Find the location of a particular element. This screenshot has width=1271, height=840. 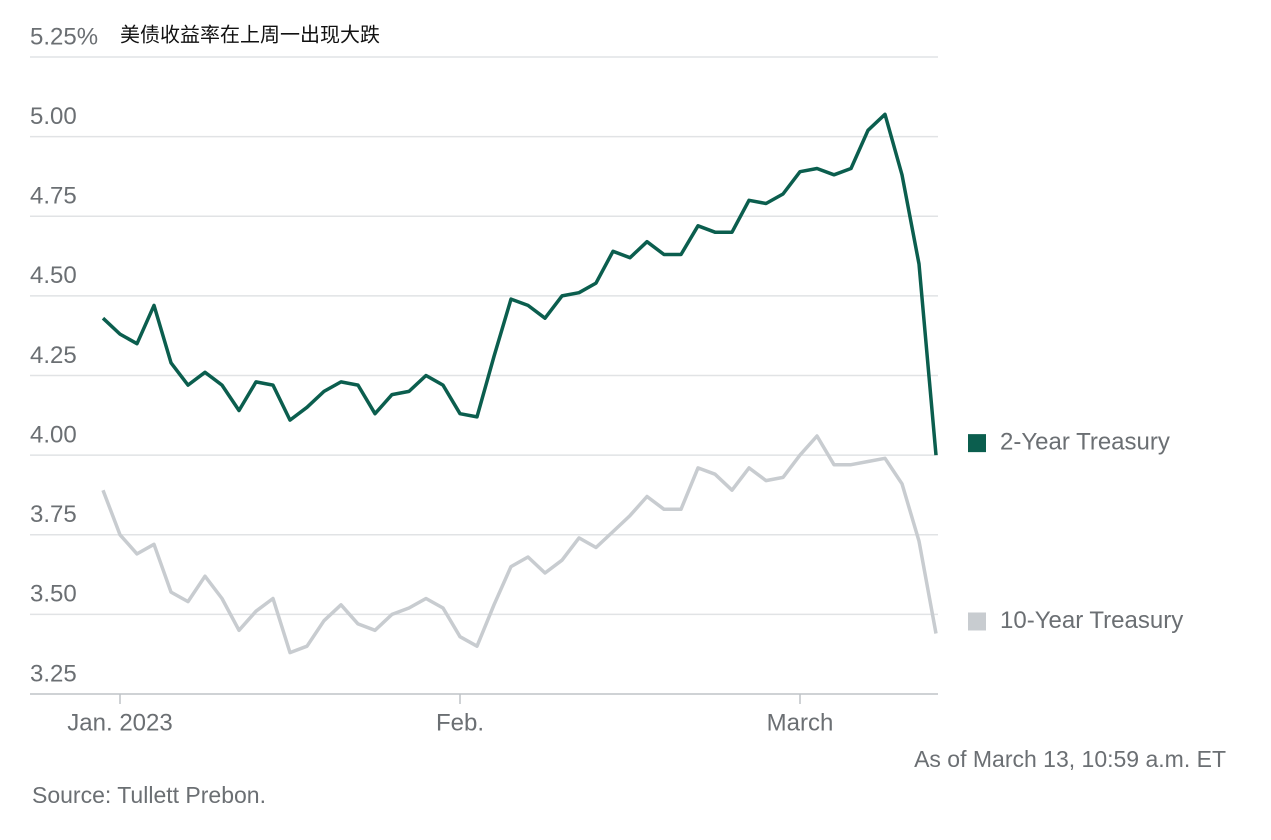

x-tick-label: March is located at coordinates (800, 722).